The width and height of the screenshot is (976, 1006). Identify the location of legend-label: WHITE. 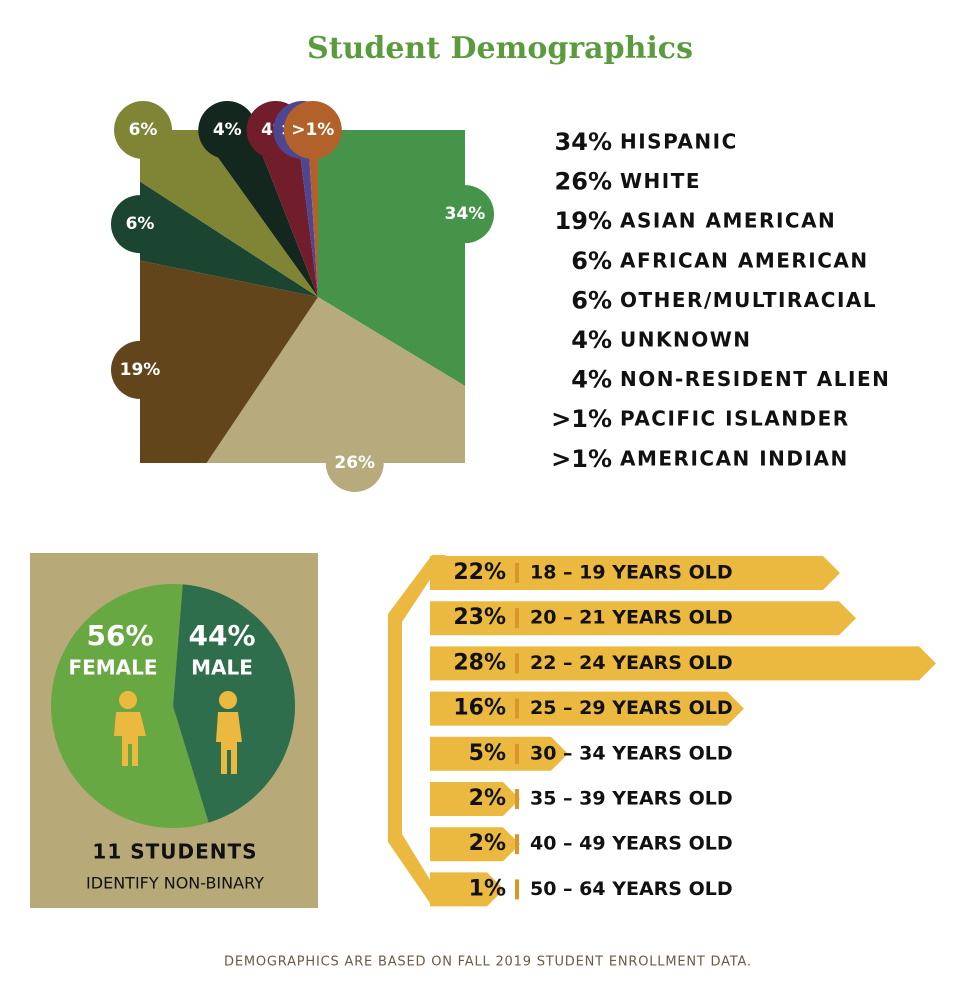
(660, 181).